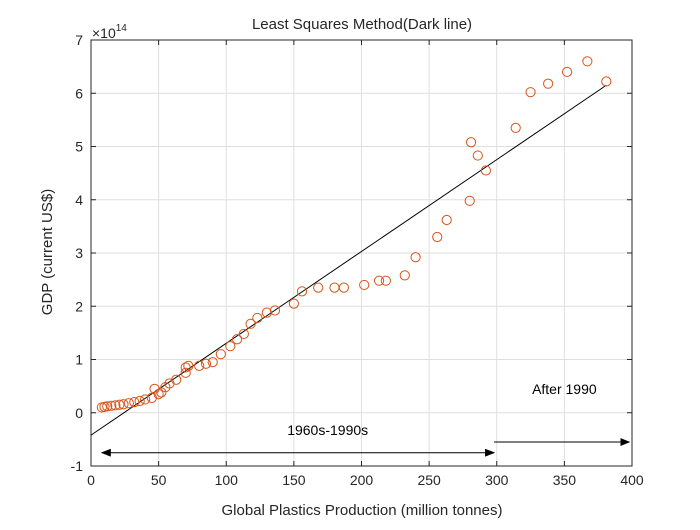 The height and width of the screenshot is (530, 700). What do you see at coordinates (294, 480) in the screenshot?
I see `x-tick-label: 150` at bounding box center [294, 480].